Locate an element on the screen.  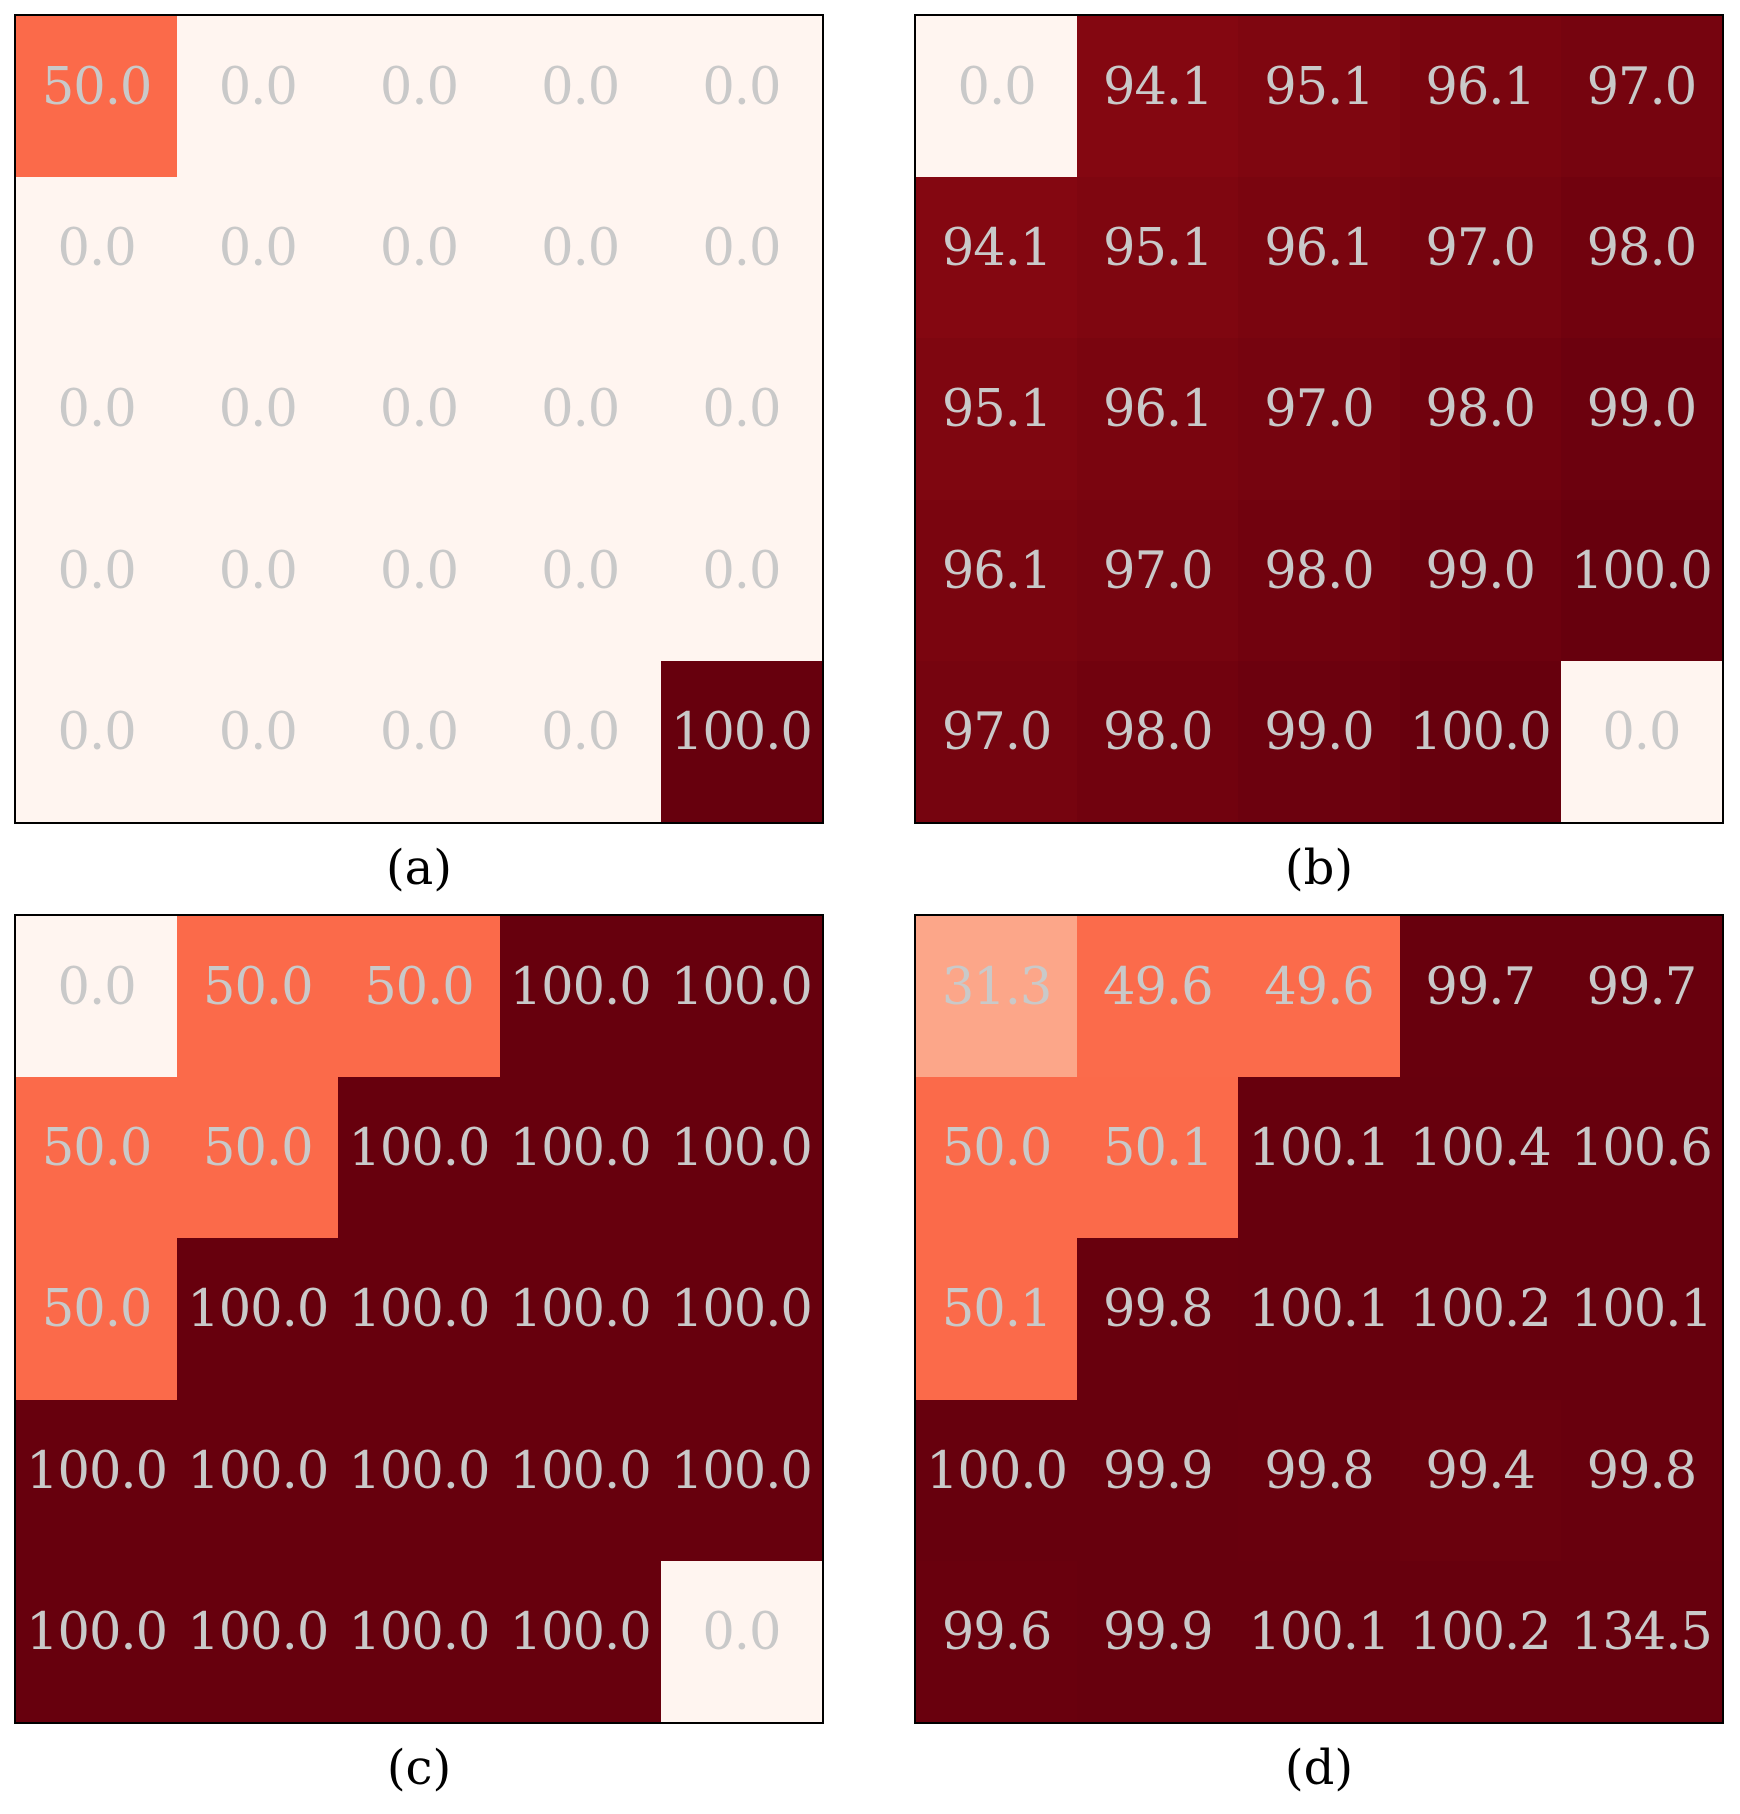
caption-b: (b) is located at coordinates (1319, 868).